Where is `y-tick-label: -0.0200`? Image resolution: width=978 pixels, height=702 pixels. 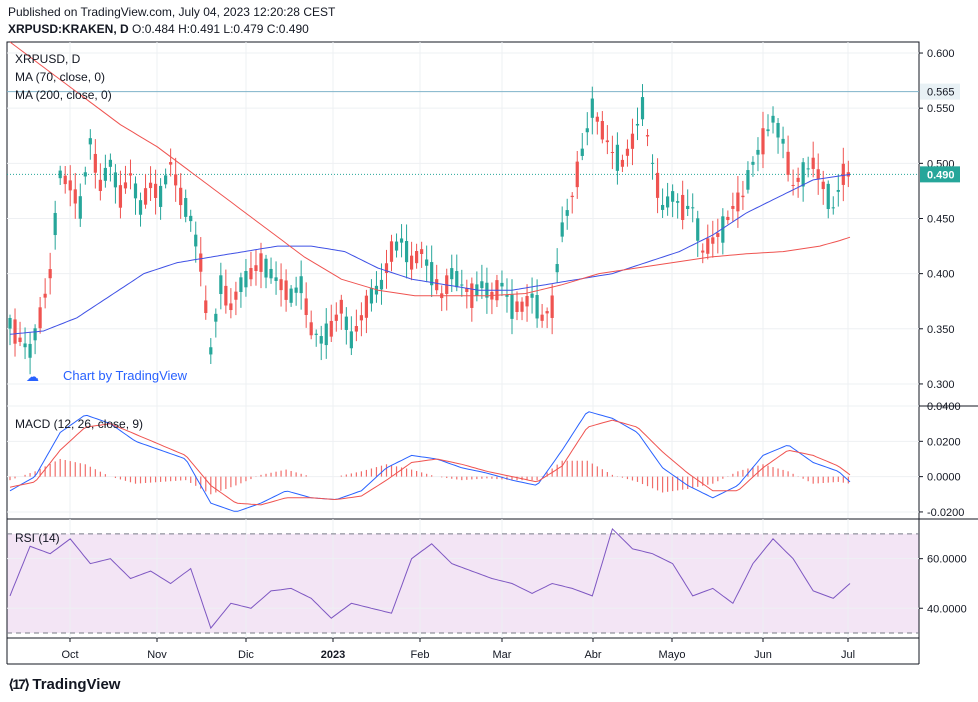 y-tick-label: -0.0200 is located at coordinates (945, 513).